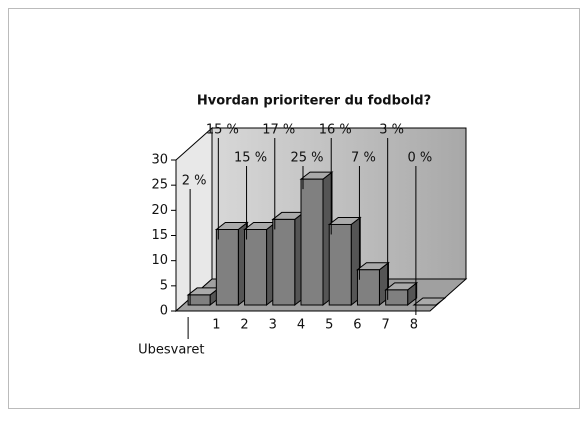 The width and height of the screenshot is (588, 421). I want to click on x-tick-label: 4, so click(301, 325).